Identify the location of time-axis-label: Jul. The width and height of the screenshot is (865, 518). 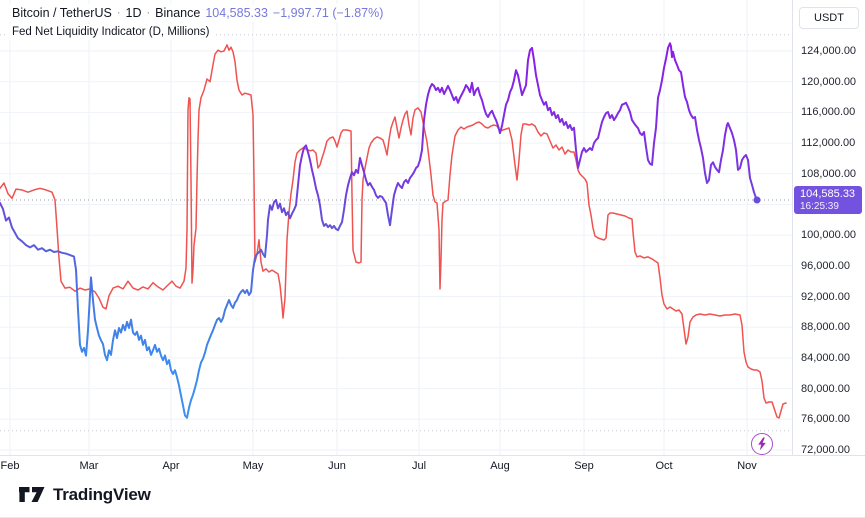
(419, 466).